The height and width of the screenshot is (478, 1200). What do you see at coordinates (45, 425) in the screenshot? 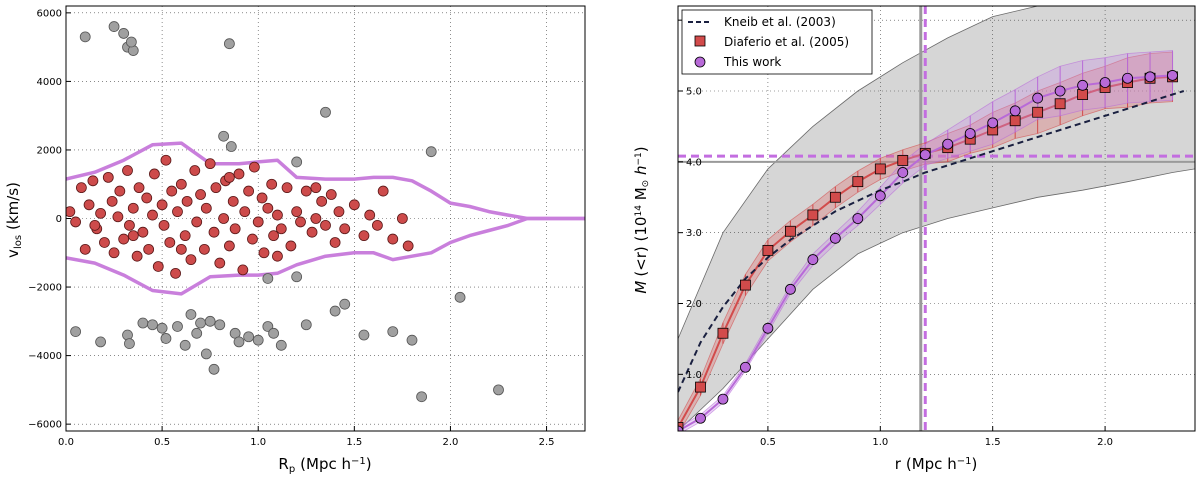
I see `left-y-tick-label: −6000` at bounding box center [45, 425].